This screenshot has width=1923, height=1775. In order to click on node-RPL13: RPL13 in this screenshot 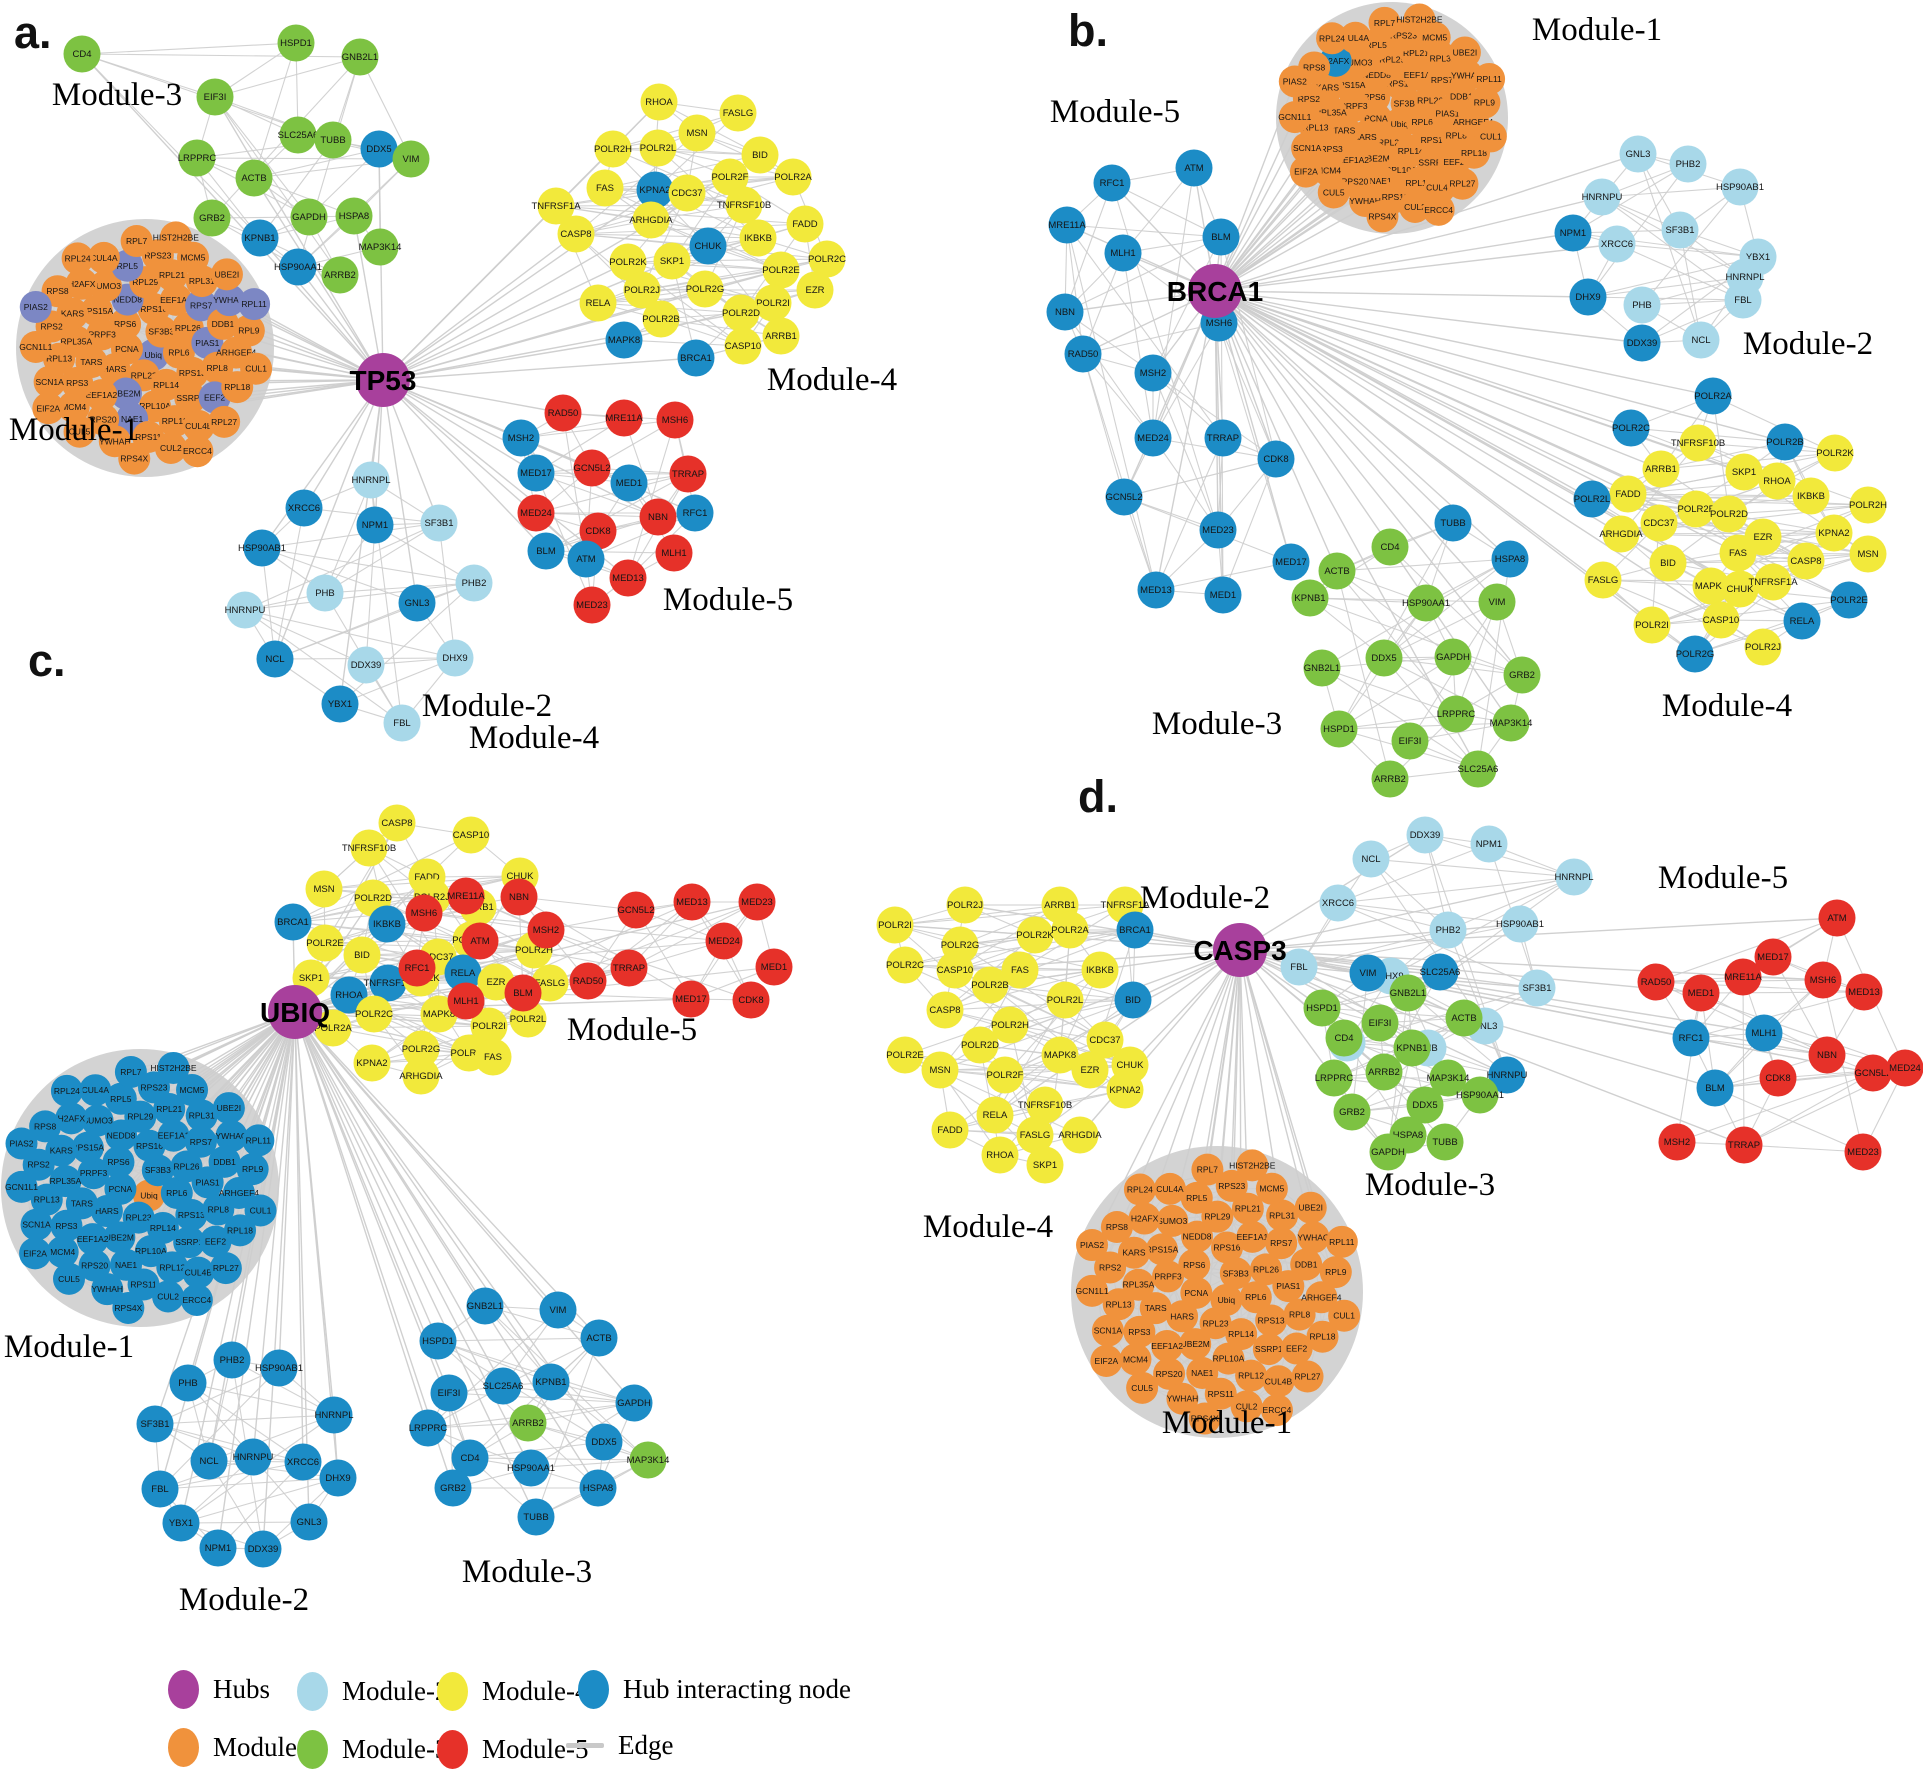, I will do `click(46, 1199)`.